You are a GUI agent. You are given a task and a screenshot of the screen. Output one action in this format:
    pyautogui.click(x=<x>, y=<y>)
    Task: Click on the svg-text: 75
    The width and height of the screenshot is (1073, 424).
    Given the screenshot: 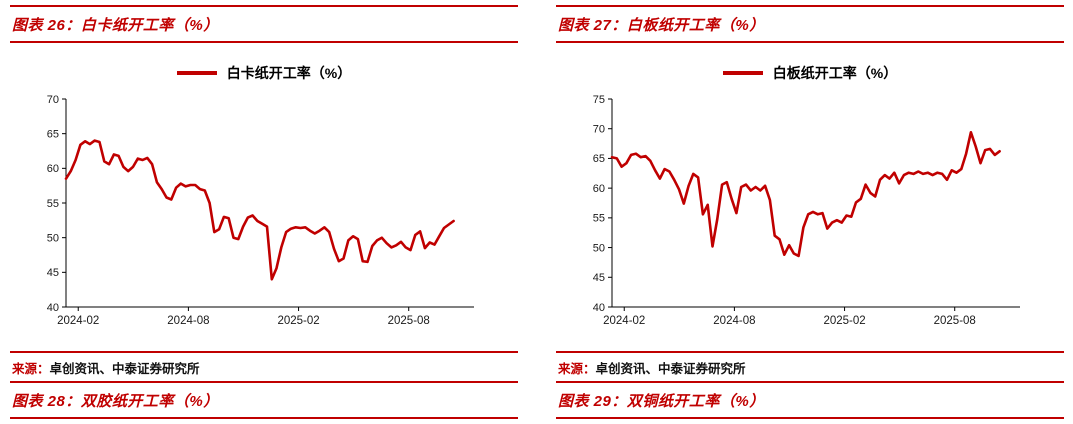 What is the action you would take?
    pyautogui.click(x=599, y=100)
    